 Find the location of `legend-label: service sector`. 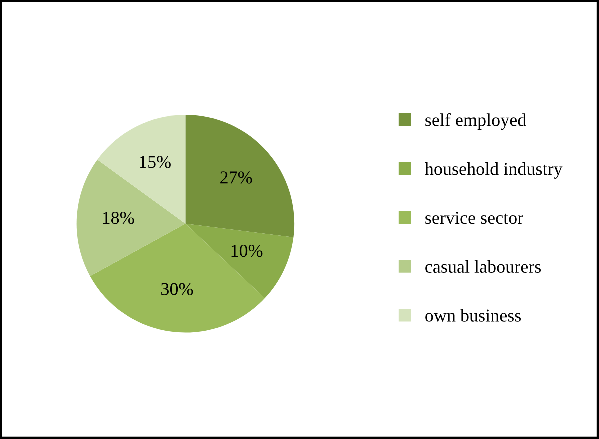

legend-label: service sector is located at coordinates (475, 218).